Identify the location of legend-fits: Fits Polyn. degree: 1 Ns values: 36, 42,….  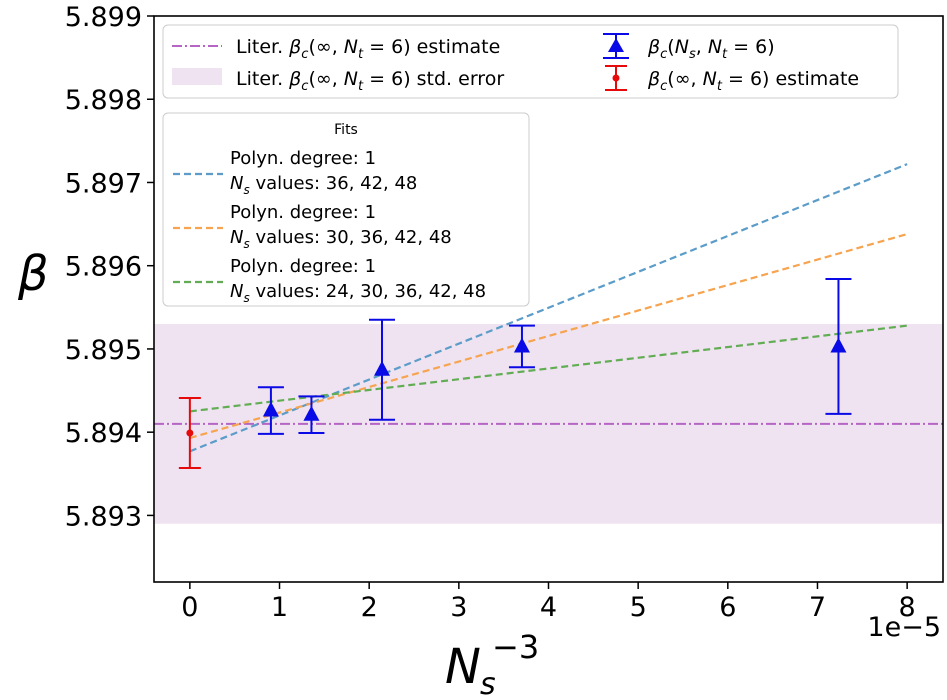
(346, 209).